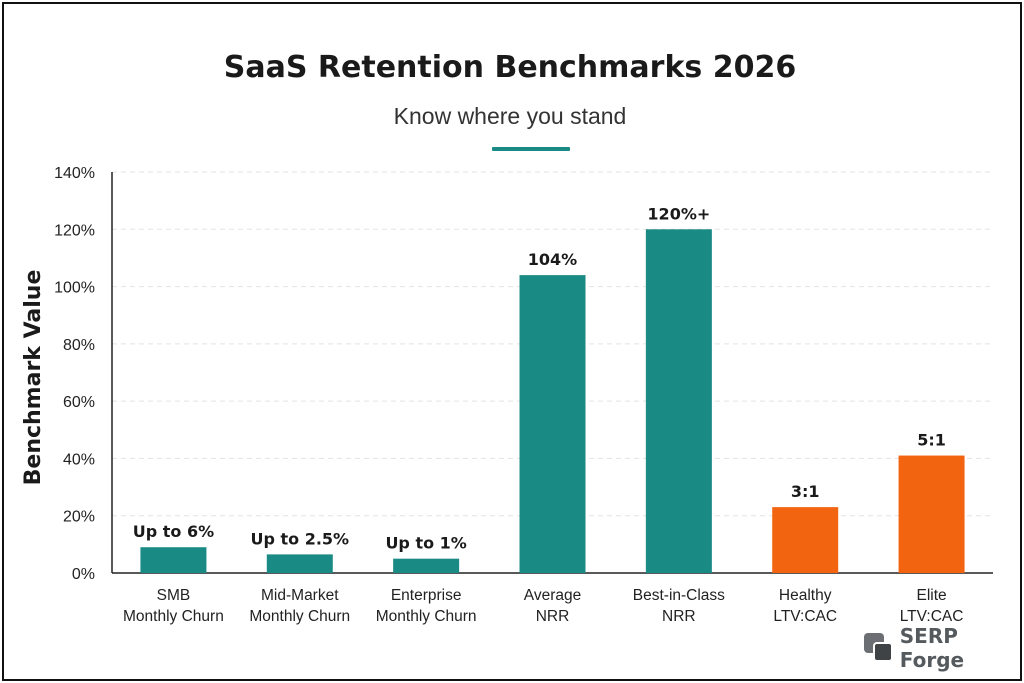  Describe the element at coordinates (425, 543) in the screenshot. I see `data-label: Up to 1%` at that location.